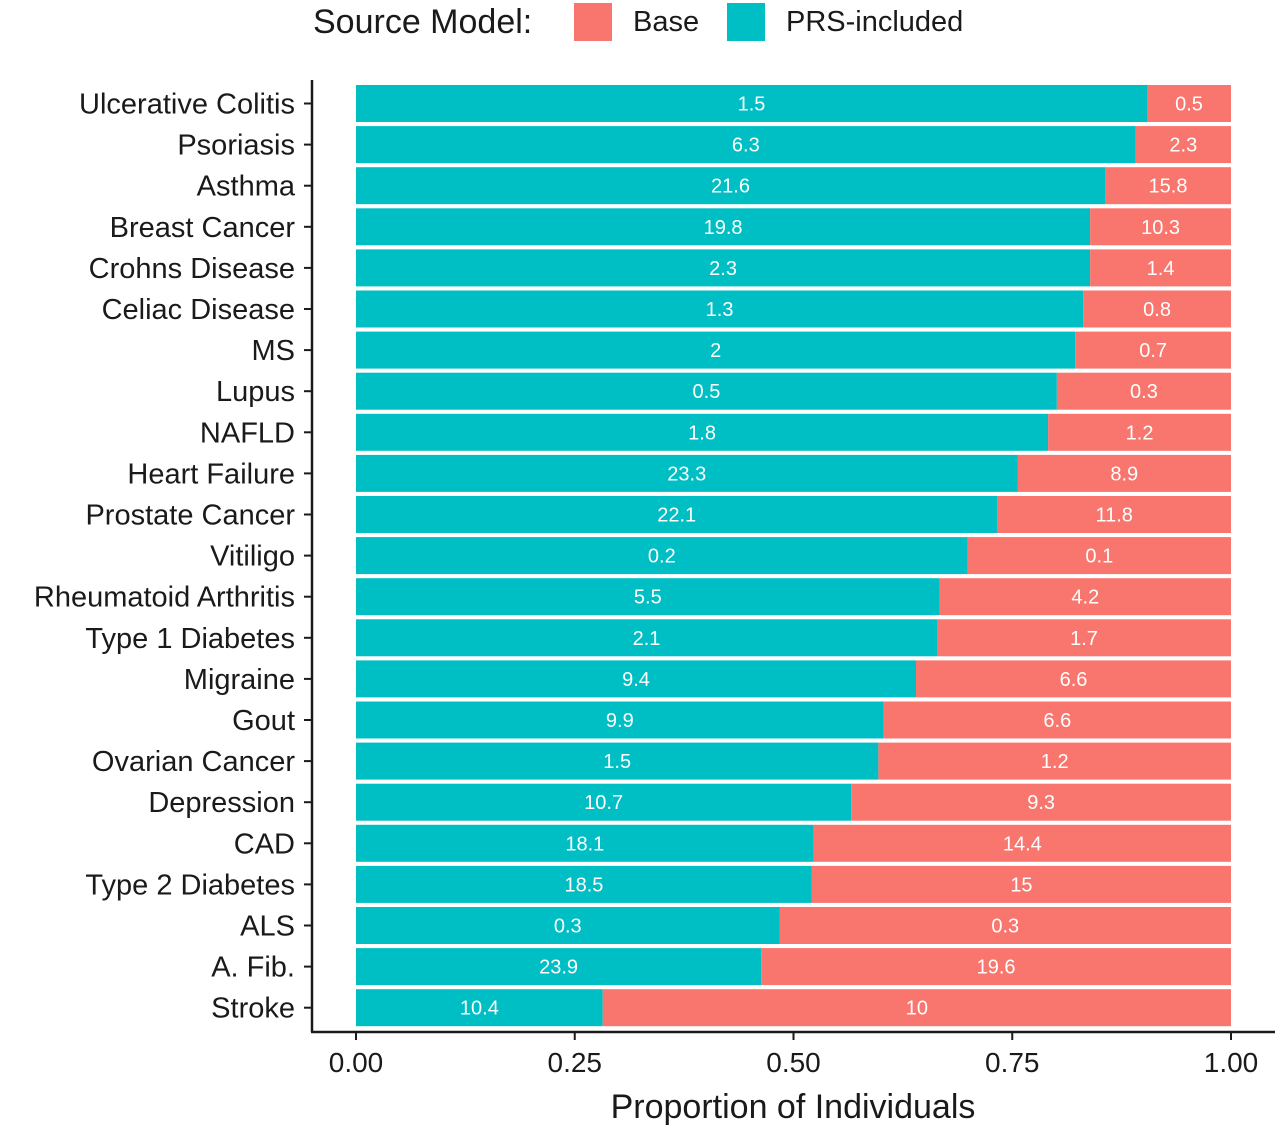 The width and height of the screenshot is (1280, 1136). I want to click on bar-prs-included-depression, so click(604, 802).